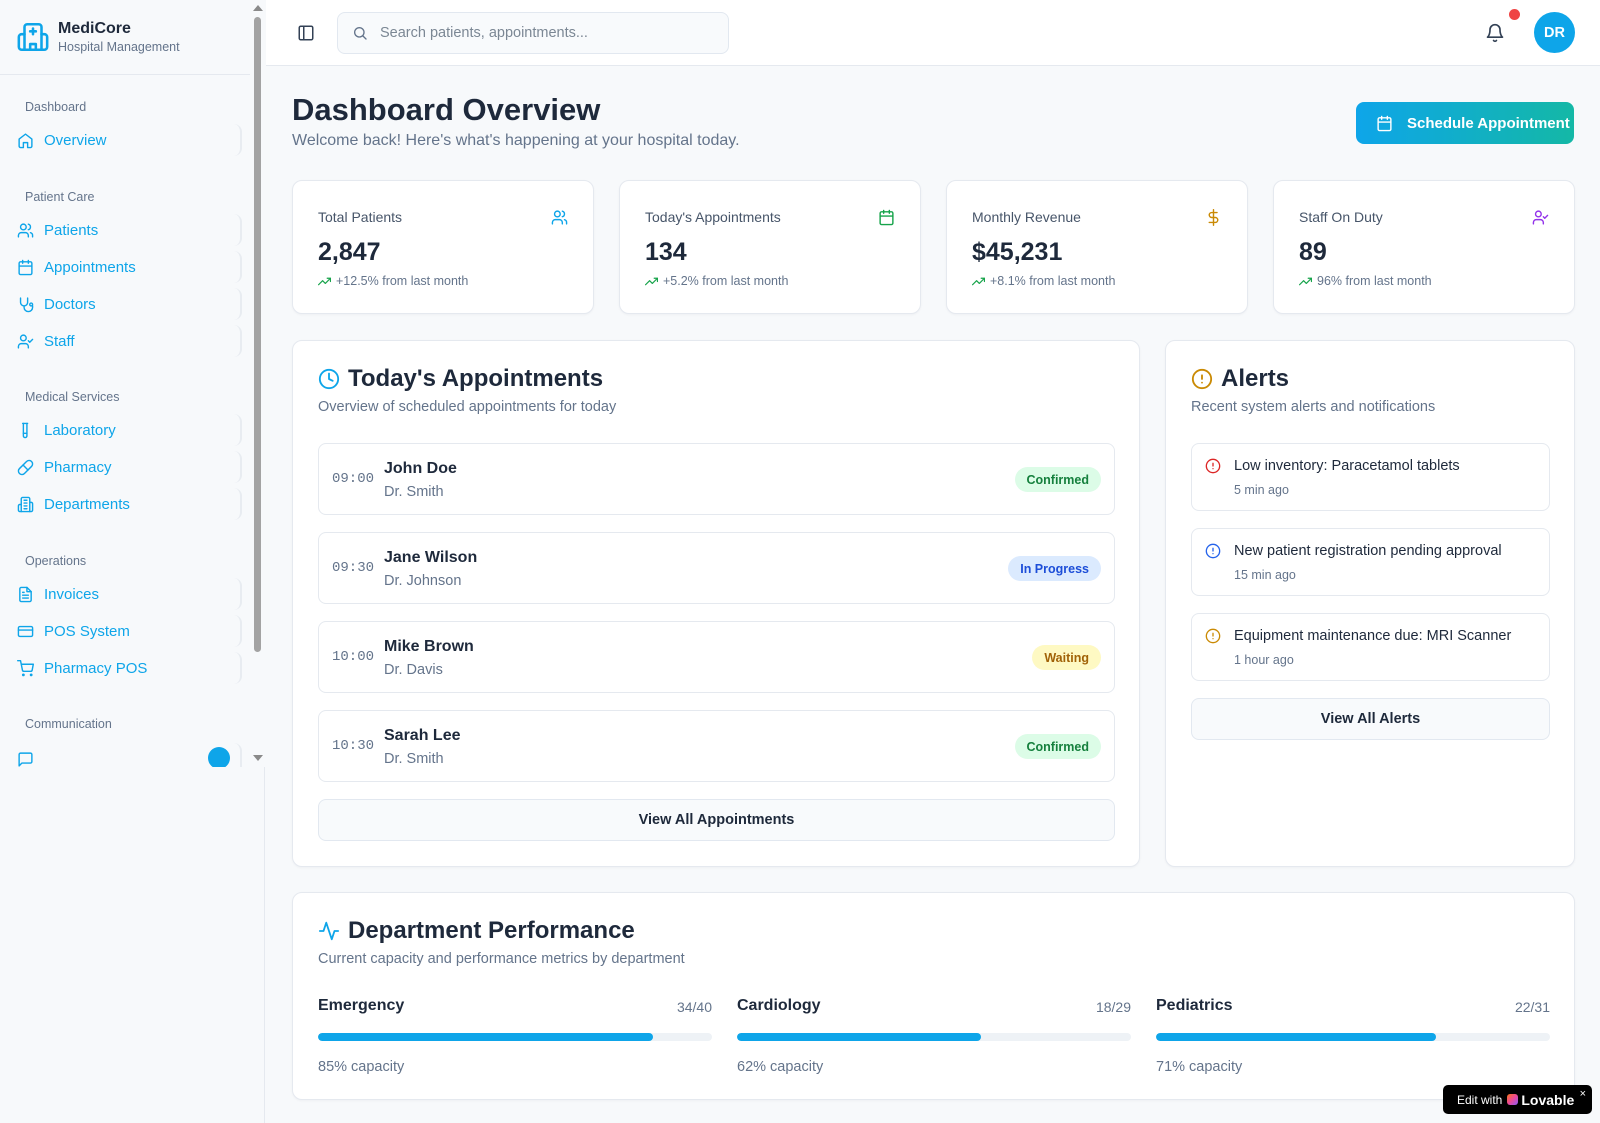 The height and width of the screenshot is (1123, 1600). What do you see at coordinates (128, 668) in the screenshot?
I see `sidebar-item-pharmacy-pos: Pharmacy POS` at bounding box center [128, 668].